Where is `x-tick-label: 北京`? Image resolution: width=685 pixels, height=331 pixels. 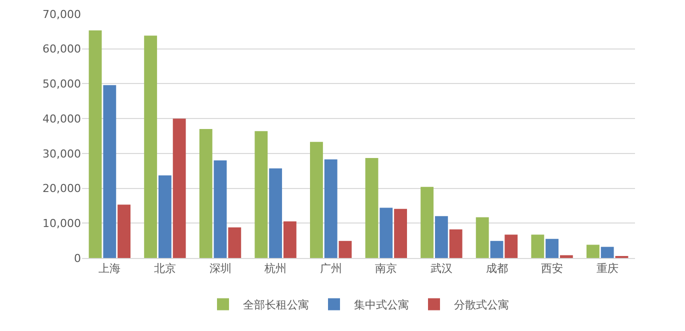
x-tick-label: 北京 is located at coordinates (165, 269).